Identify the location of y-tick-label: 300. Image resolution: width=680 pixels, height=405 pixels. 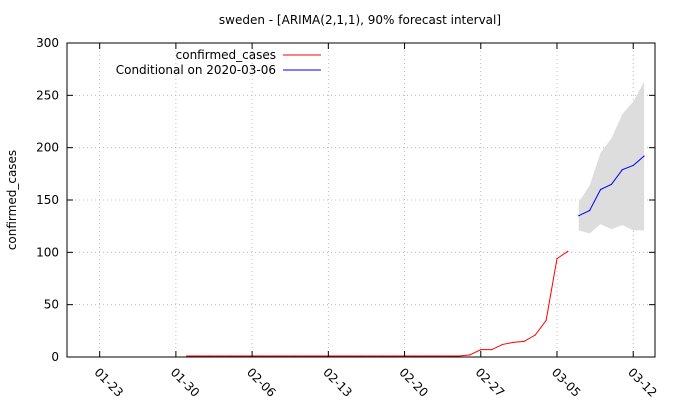
(47, 43).